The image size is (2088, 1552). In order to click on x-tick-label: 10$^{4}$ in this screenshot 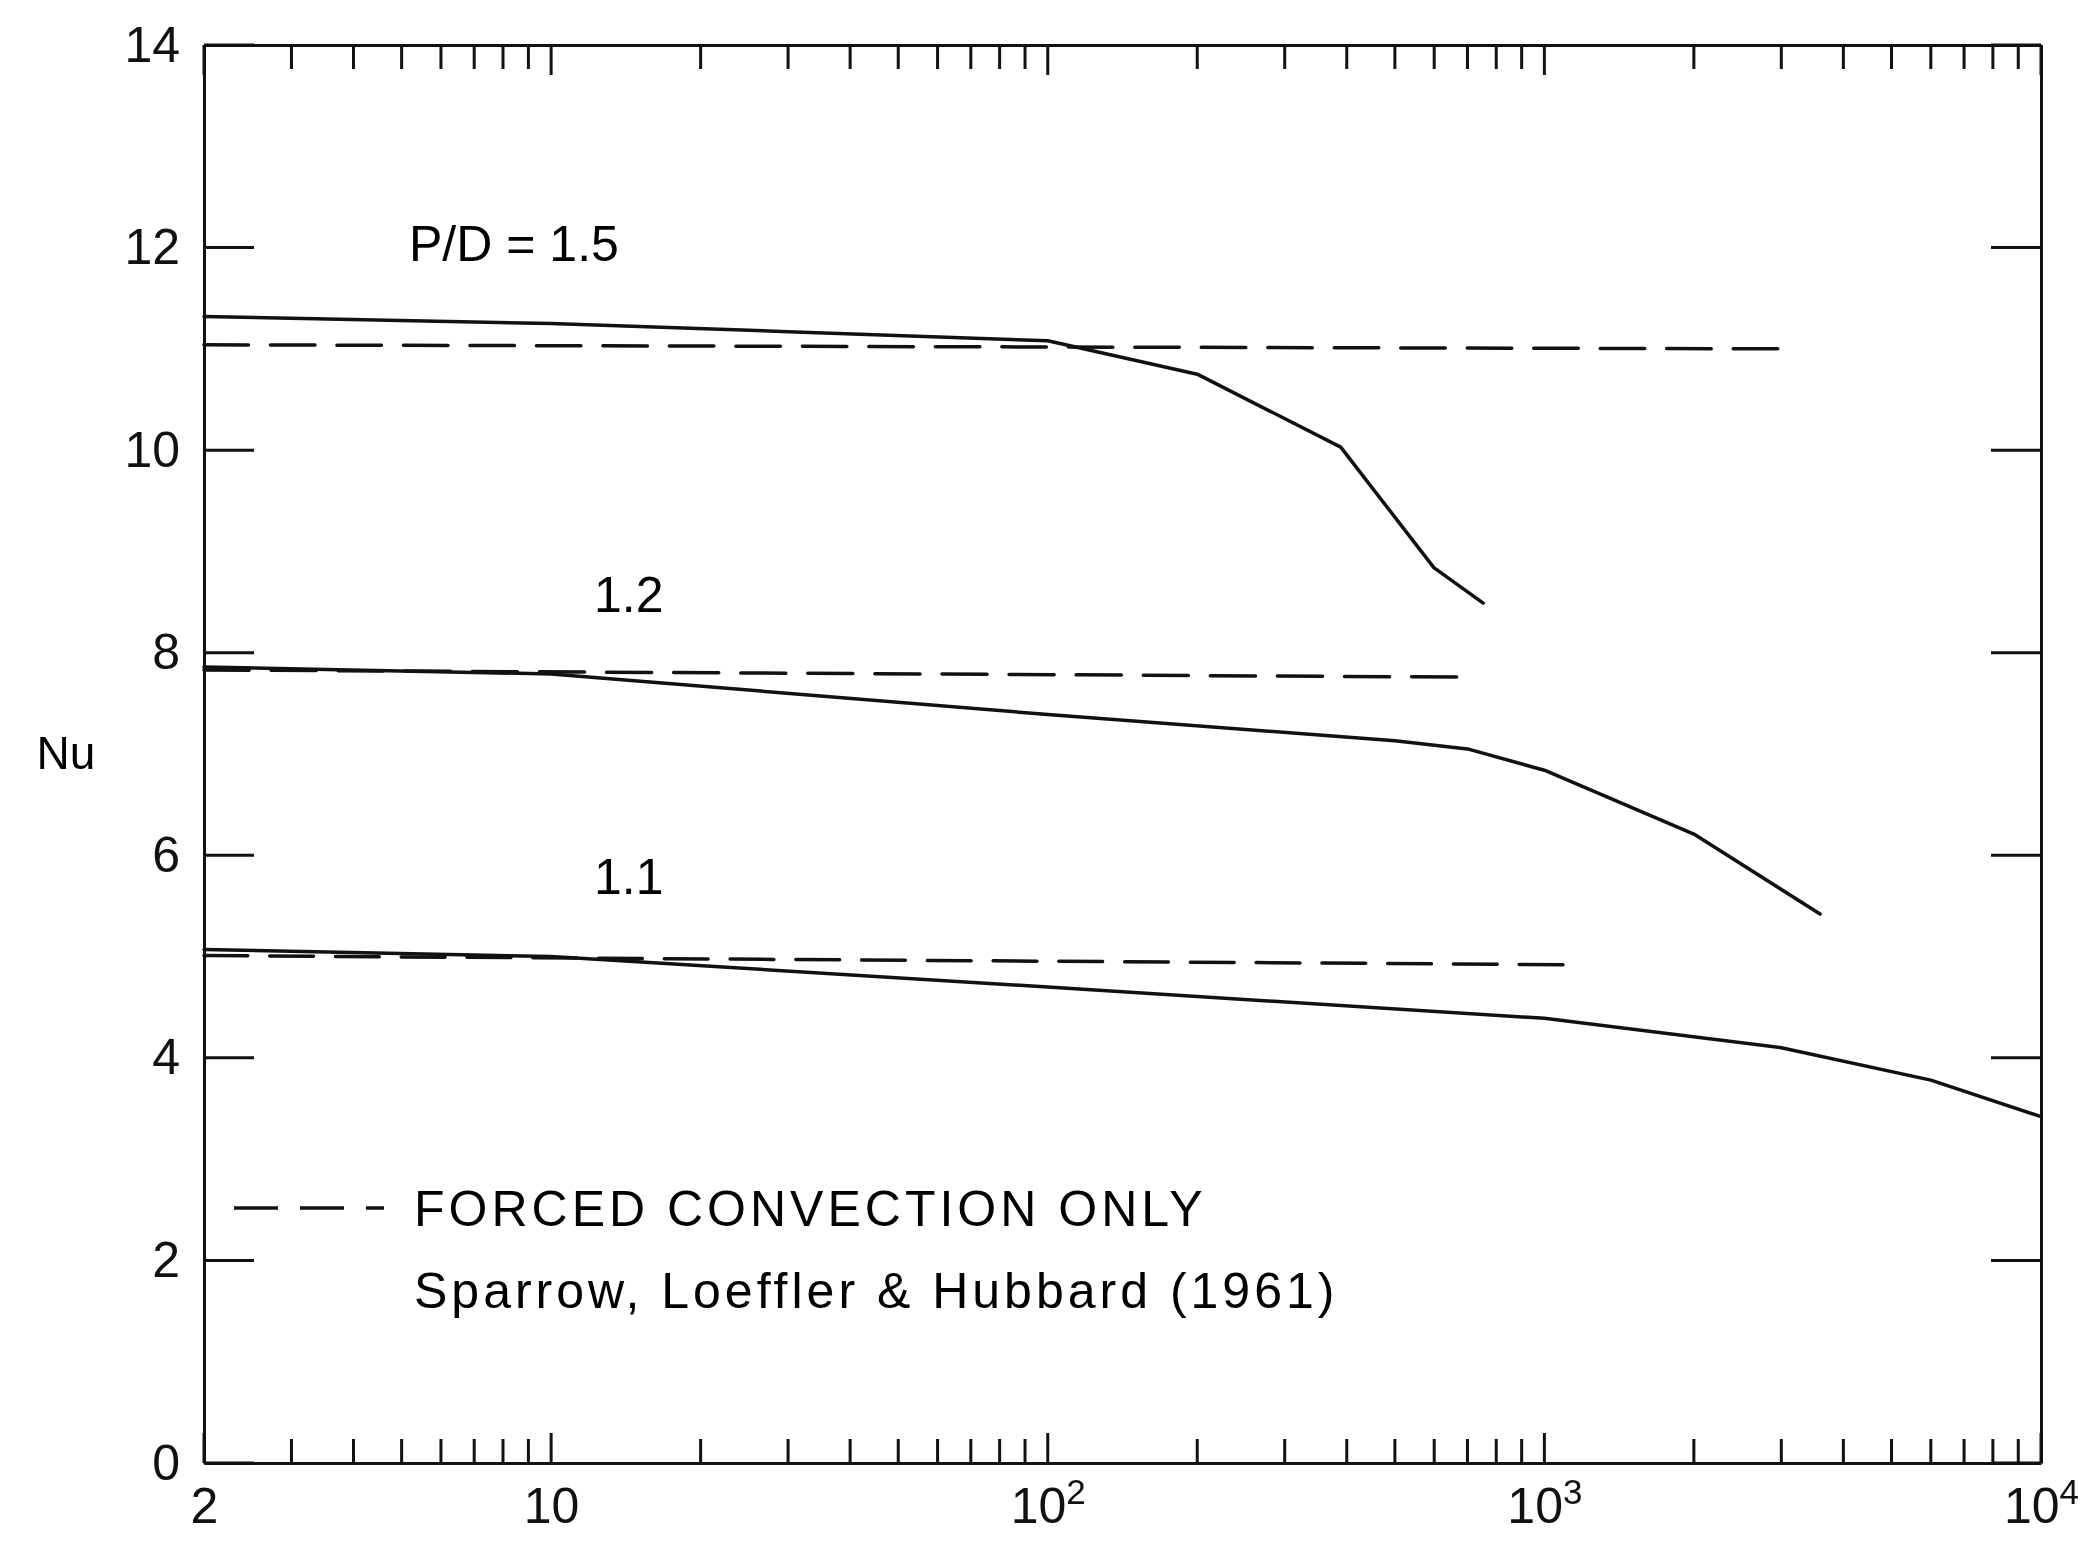, I will do `click(2041, 1502)`.